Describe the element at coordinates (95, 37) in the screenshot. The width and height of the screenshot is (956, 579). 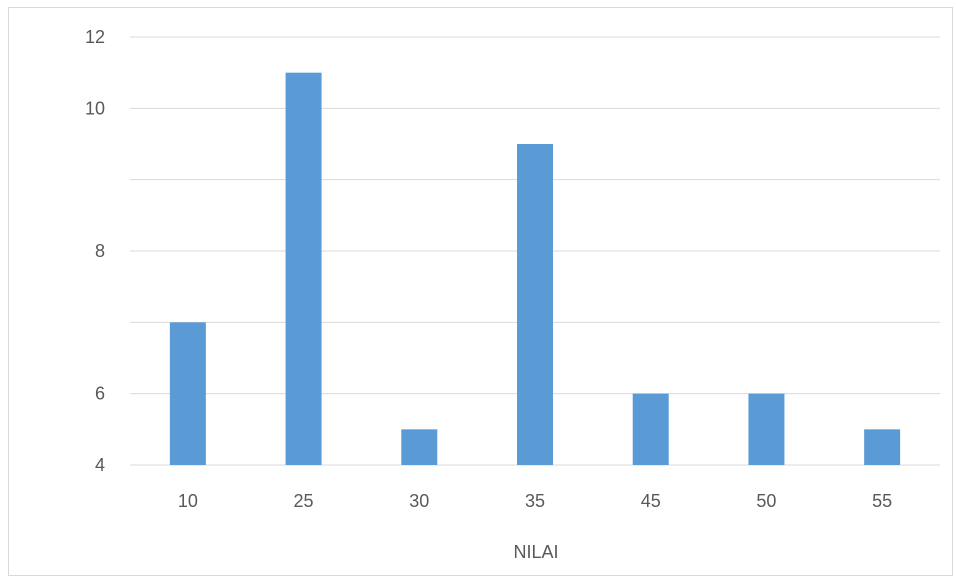
I see `y-tick-label: 12` at that location.